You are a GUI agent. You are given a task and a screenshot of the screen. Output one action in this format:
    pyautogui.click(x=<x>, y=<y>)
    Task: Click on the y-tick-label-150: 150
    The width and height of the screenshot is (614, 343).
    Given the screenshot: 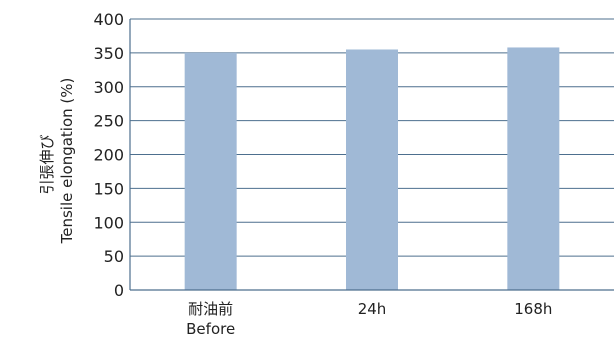 What is the action you would take?
    pyautogui.click(x=108, y=188)
    